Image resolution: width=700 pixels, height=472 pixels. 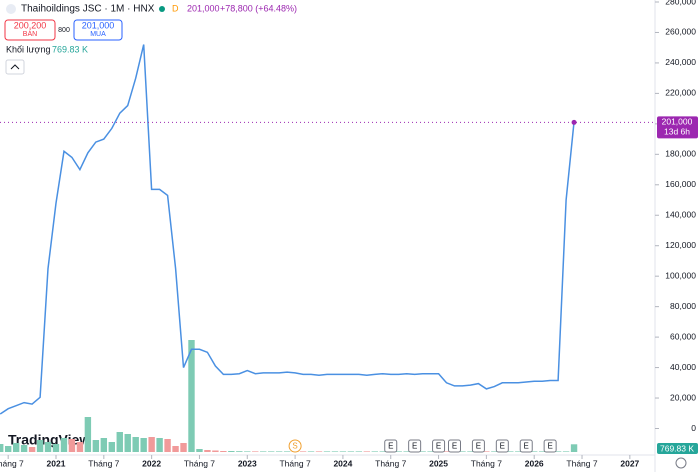 I want to click on volume-tag, so click(x=677, y=448).